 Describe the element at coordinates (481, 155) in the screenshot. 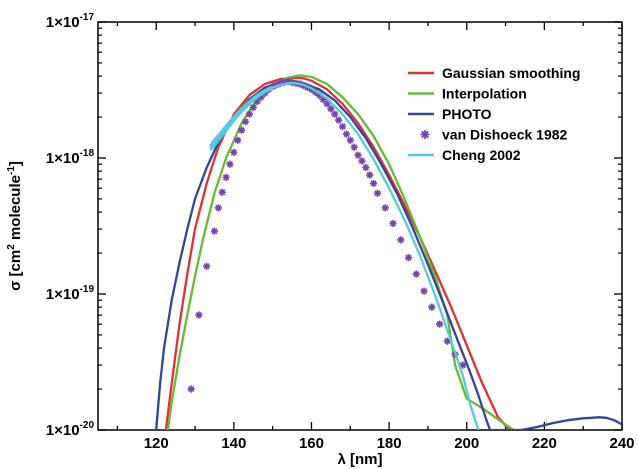

I see `legend-label: Cheng 2002` at that location.